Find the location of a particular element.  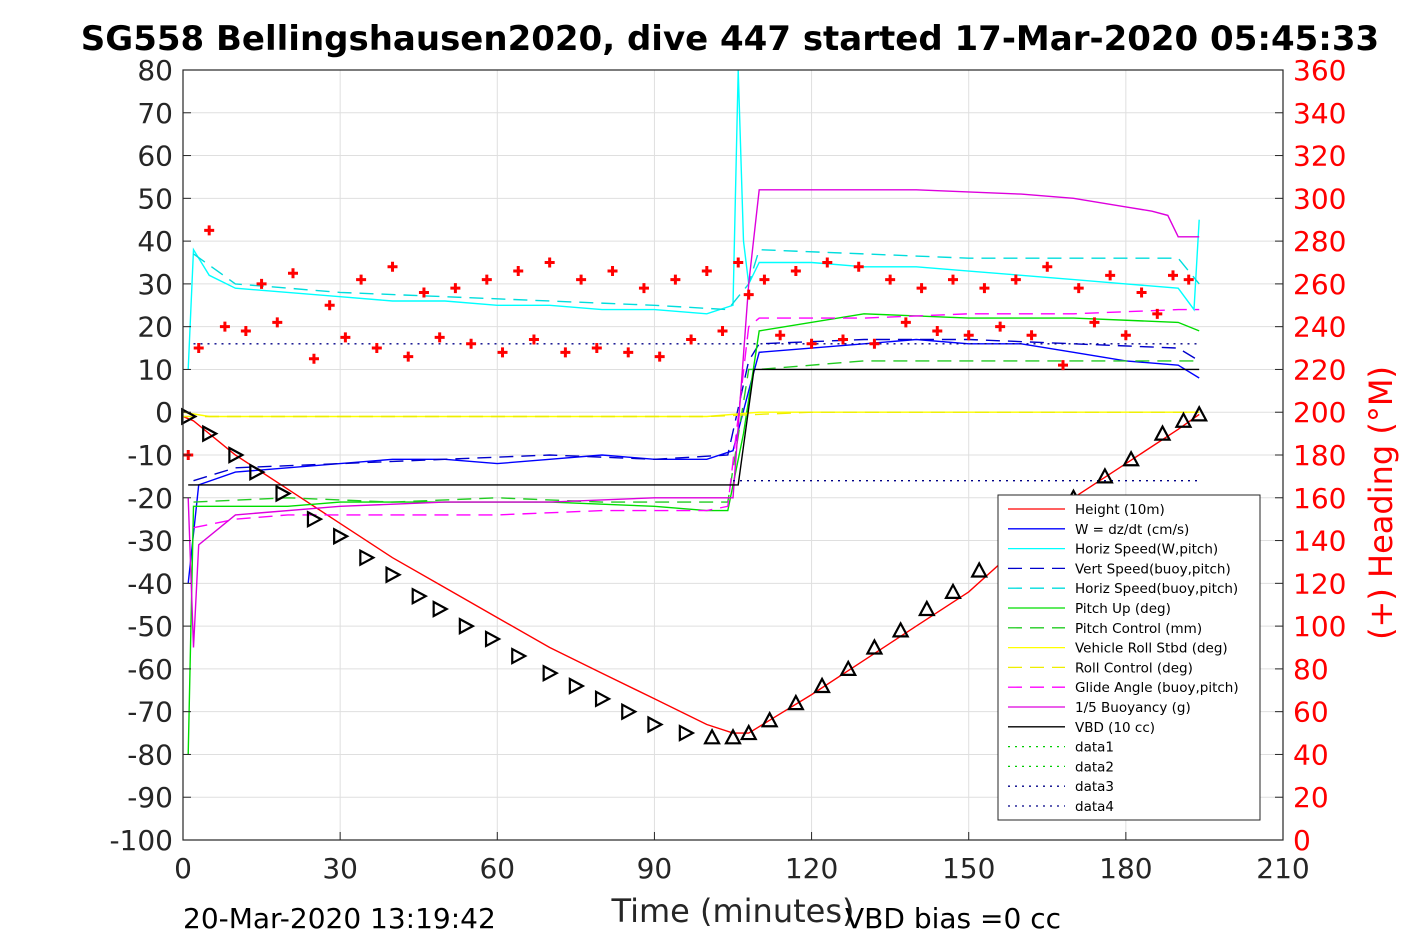

x-tick-label: 180 is located at coordinates (1125, 868).